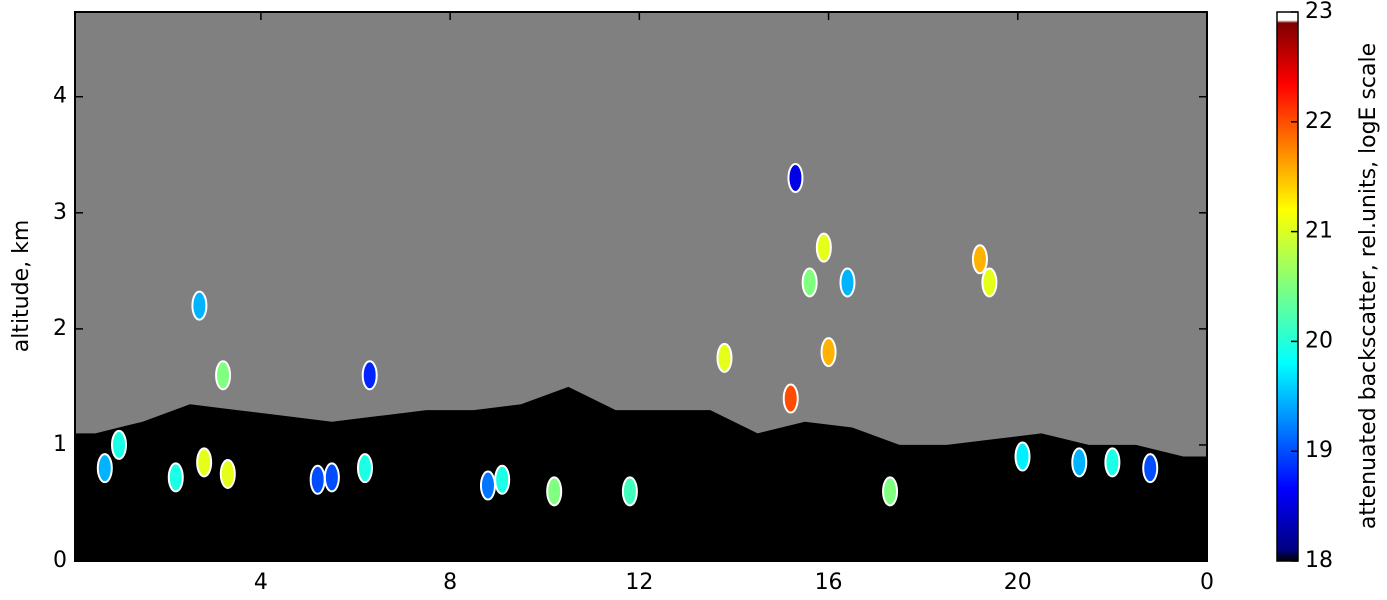 This screenshot has width=1387, height=600. Describe the element at coordinates (1018, 582) in the screenshot. I see `x-tick-label: 20` at that location.